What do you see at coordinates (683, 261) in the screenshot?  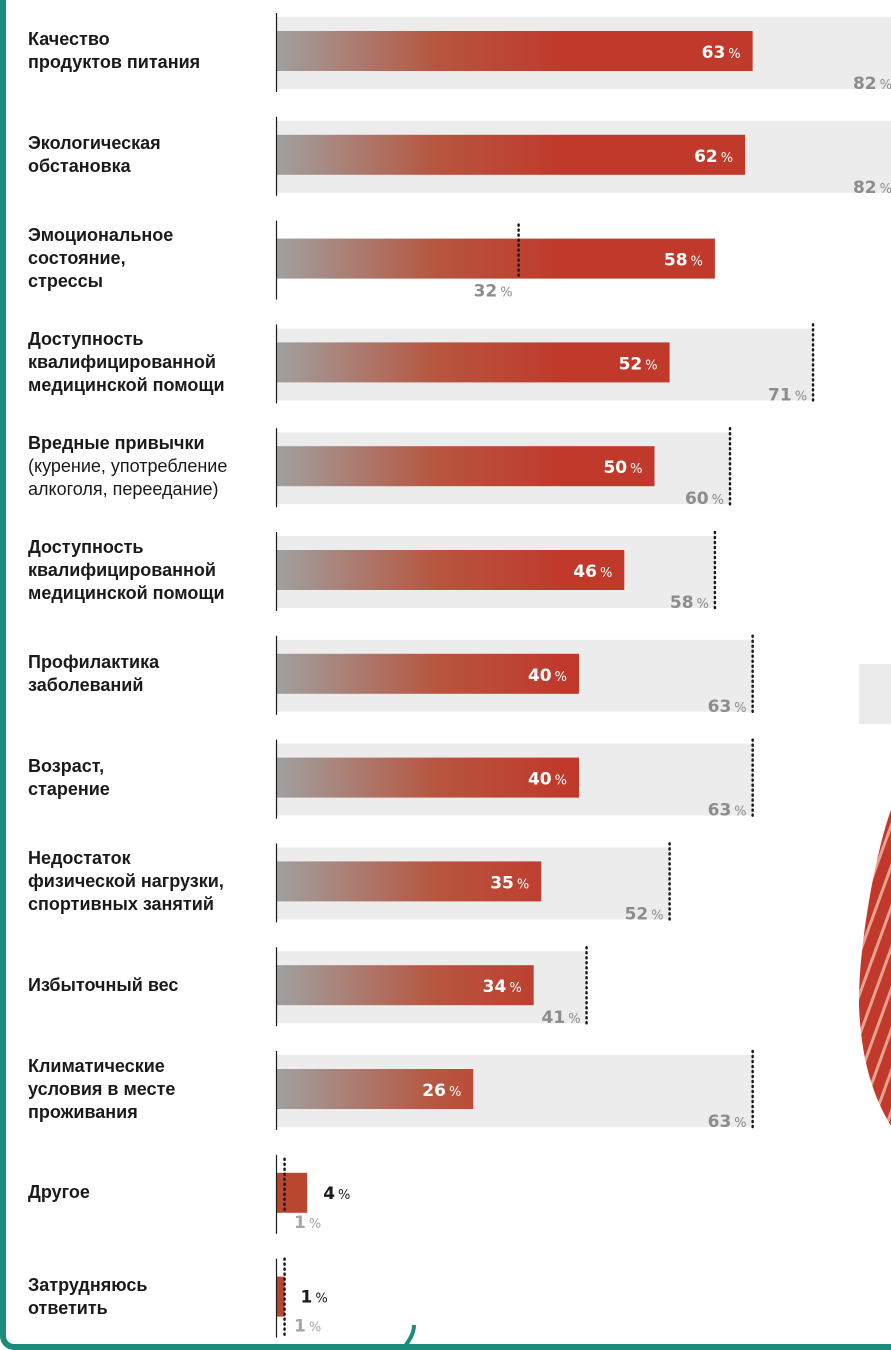 I see `data-label: 58%` at bounding box center [683, 261].